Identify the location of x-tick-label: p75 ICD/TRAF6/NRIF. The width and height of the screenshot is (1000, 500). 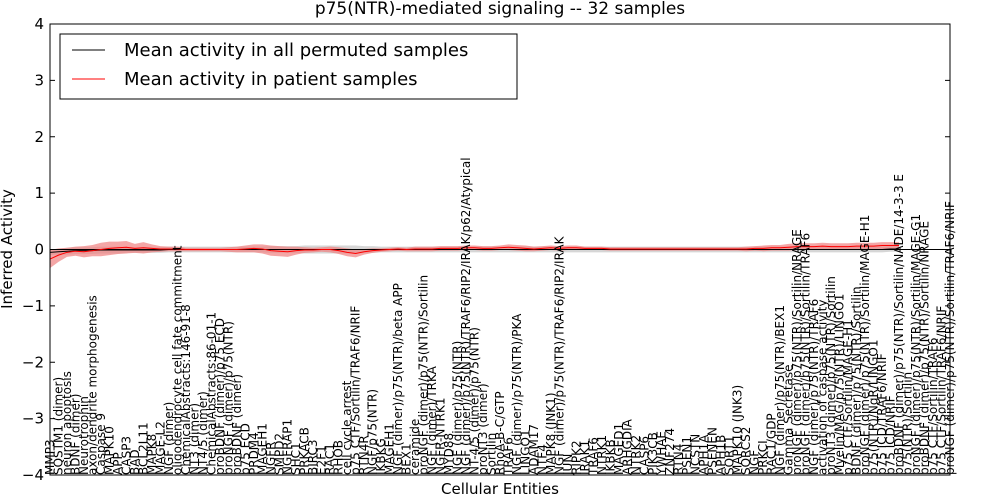
(882, 414).